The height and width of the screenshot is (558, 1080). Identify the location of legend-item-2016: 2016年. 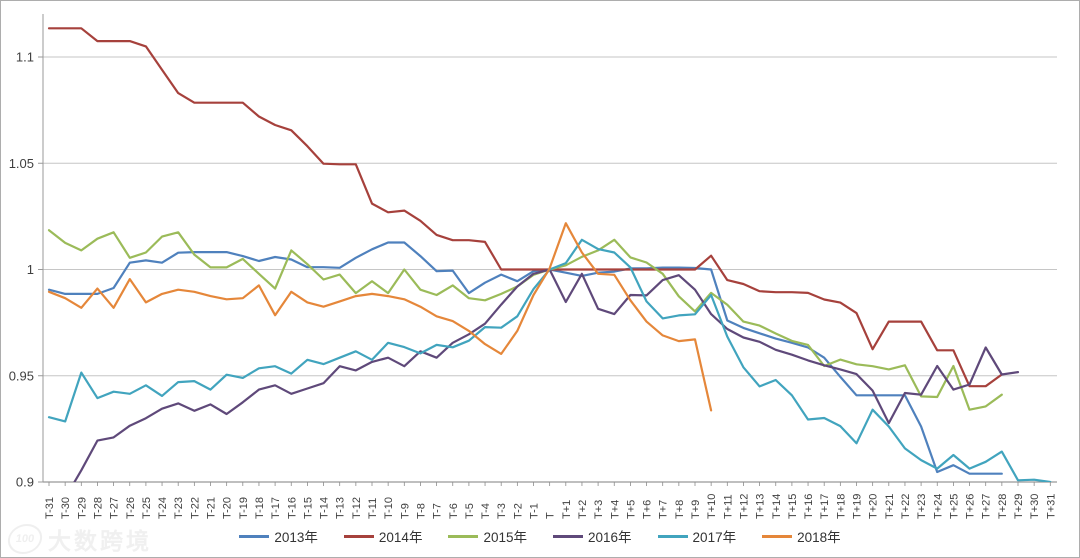
(592, 536).